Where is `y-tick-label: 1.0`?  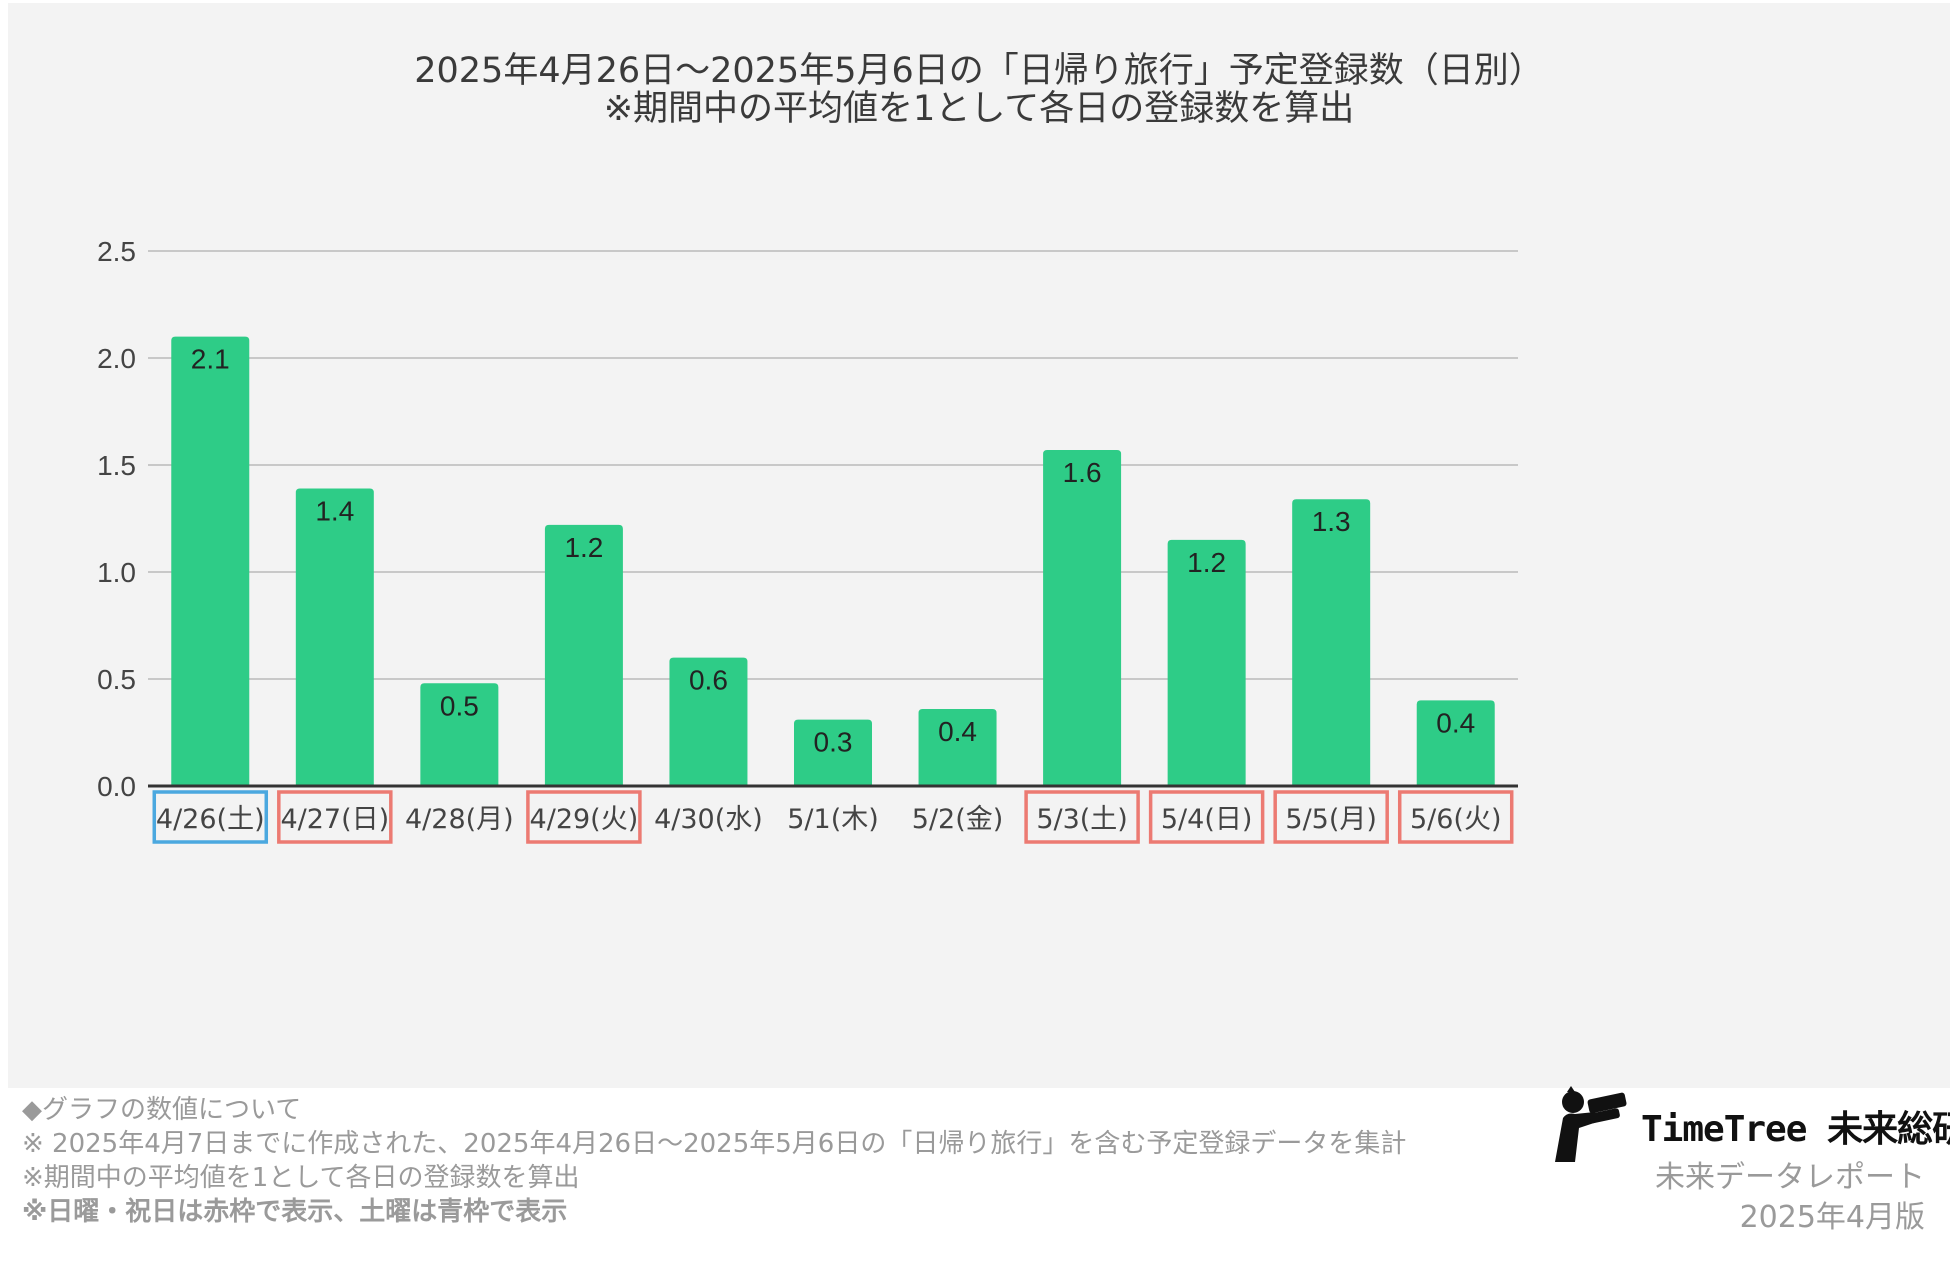
y-tick-label: 1.0 is located at coordinates (116, 572).